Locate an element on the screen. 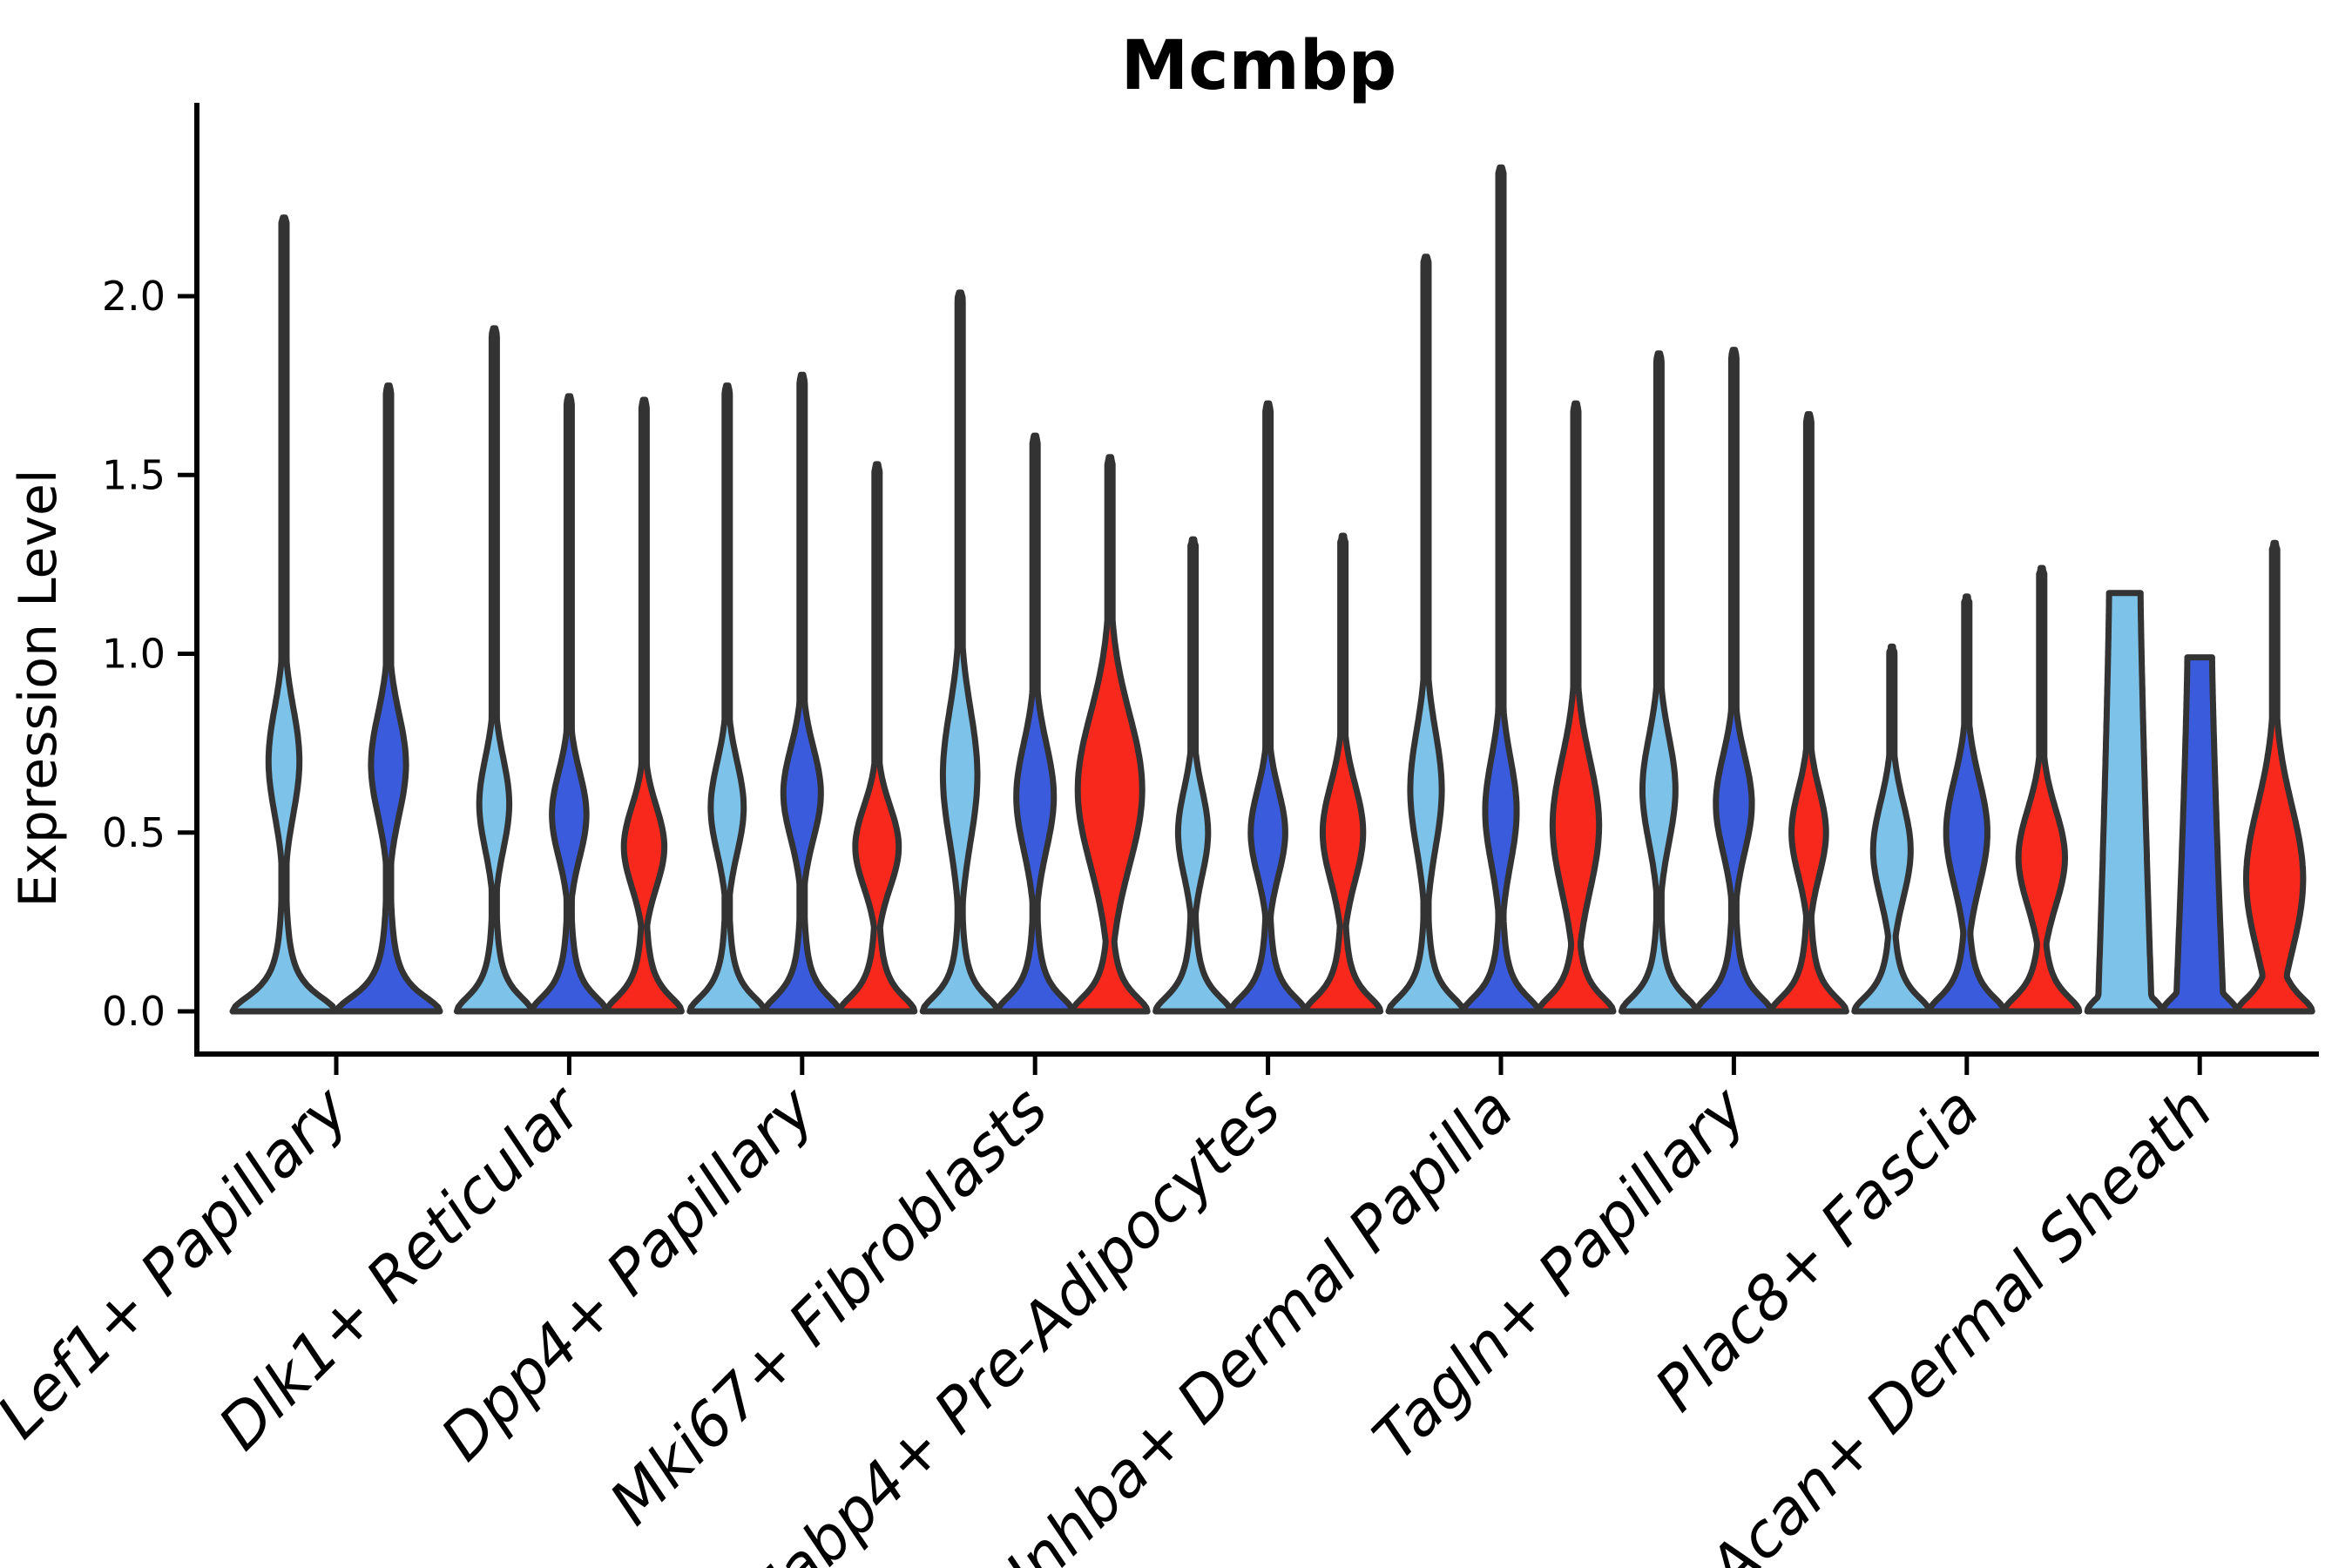 Image resolution: width=2352 pixels, height=1568 pixels. chart-title: Mcmbp is located at coordinates (1259, 66).